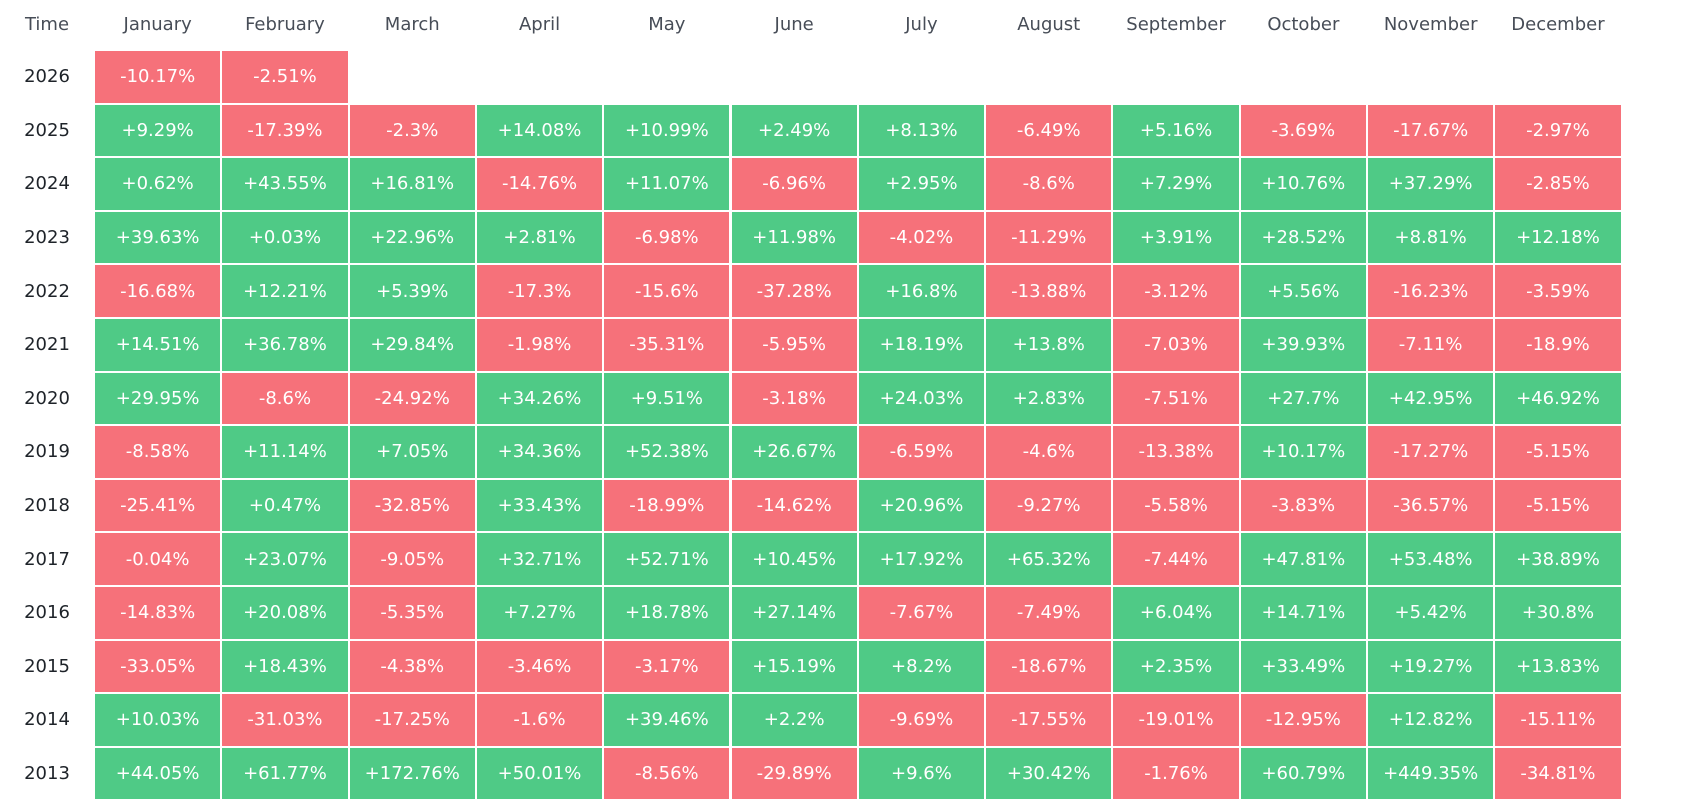 This screenshot has width=1683, height=803. Describe the element at coordinates (1558, 24) in the screenshot. I see `month-header: December` at that location.